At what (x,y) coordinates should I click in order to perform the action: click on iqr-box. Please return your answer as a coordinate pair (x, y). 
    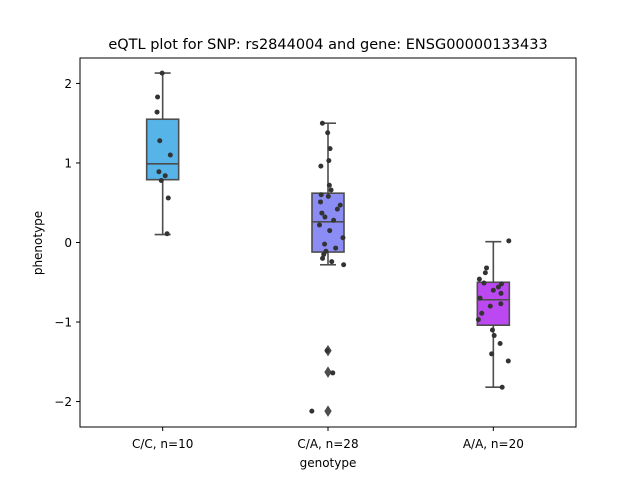
    Looking at the image, I should click on (162, 149).